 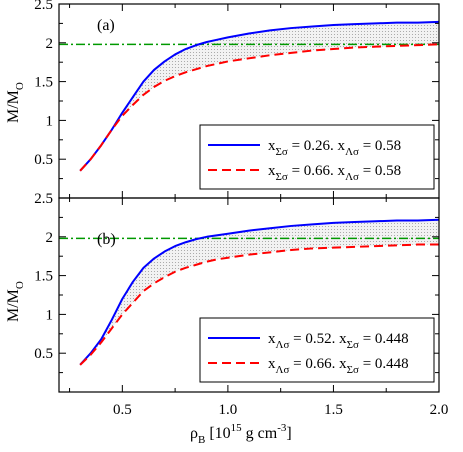 I want to click on panel-a-ytick-label: 1, so click(x=50, y=121).